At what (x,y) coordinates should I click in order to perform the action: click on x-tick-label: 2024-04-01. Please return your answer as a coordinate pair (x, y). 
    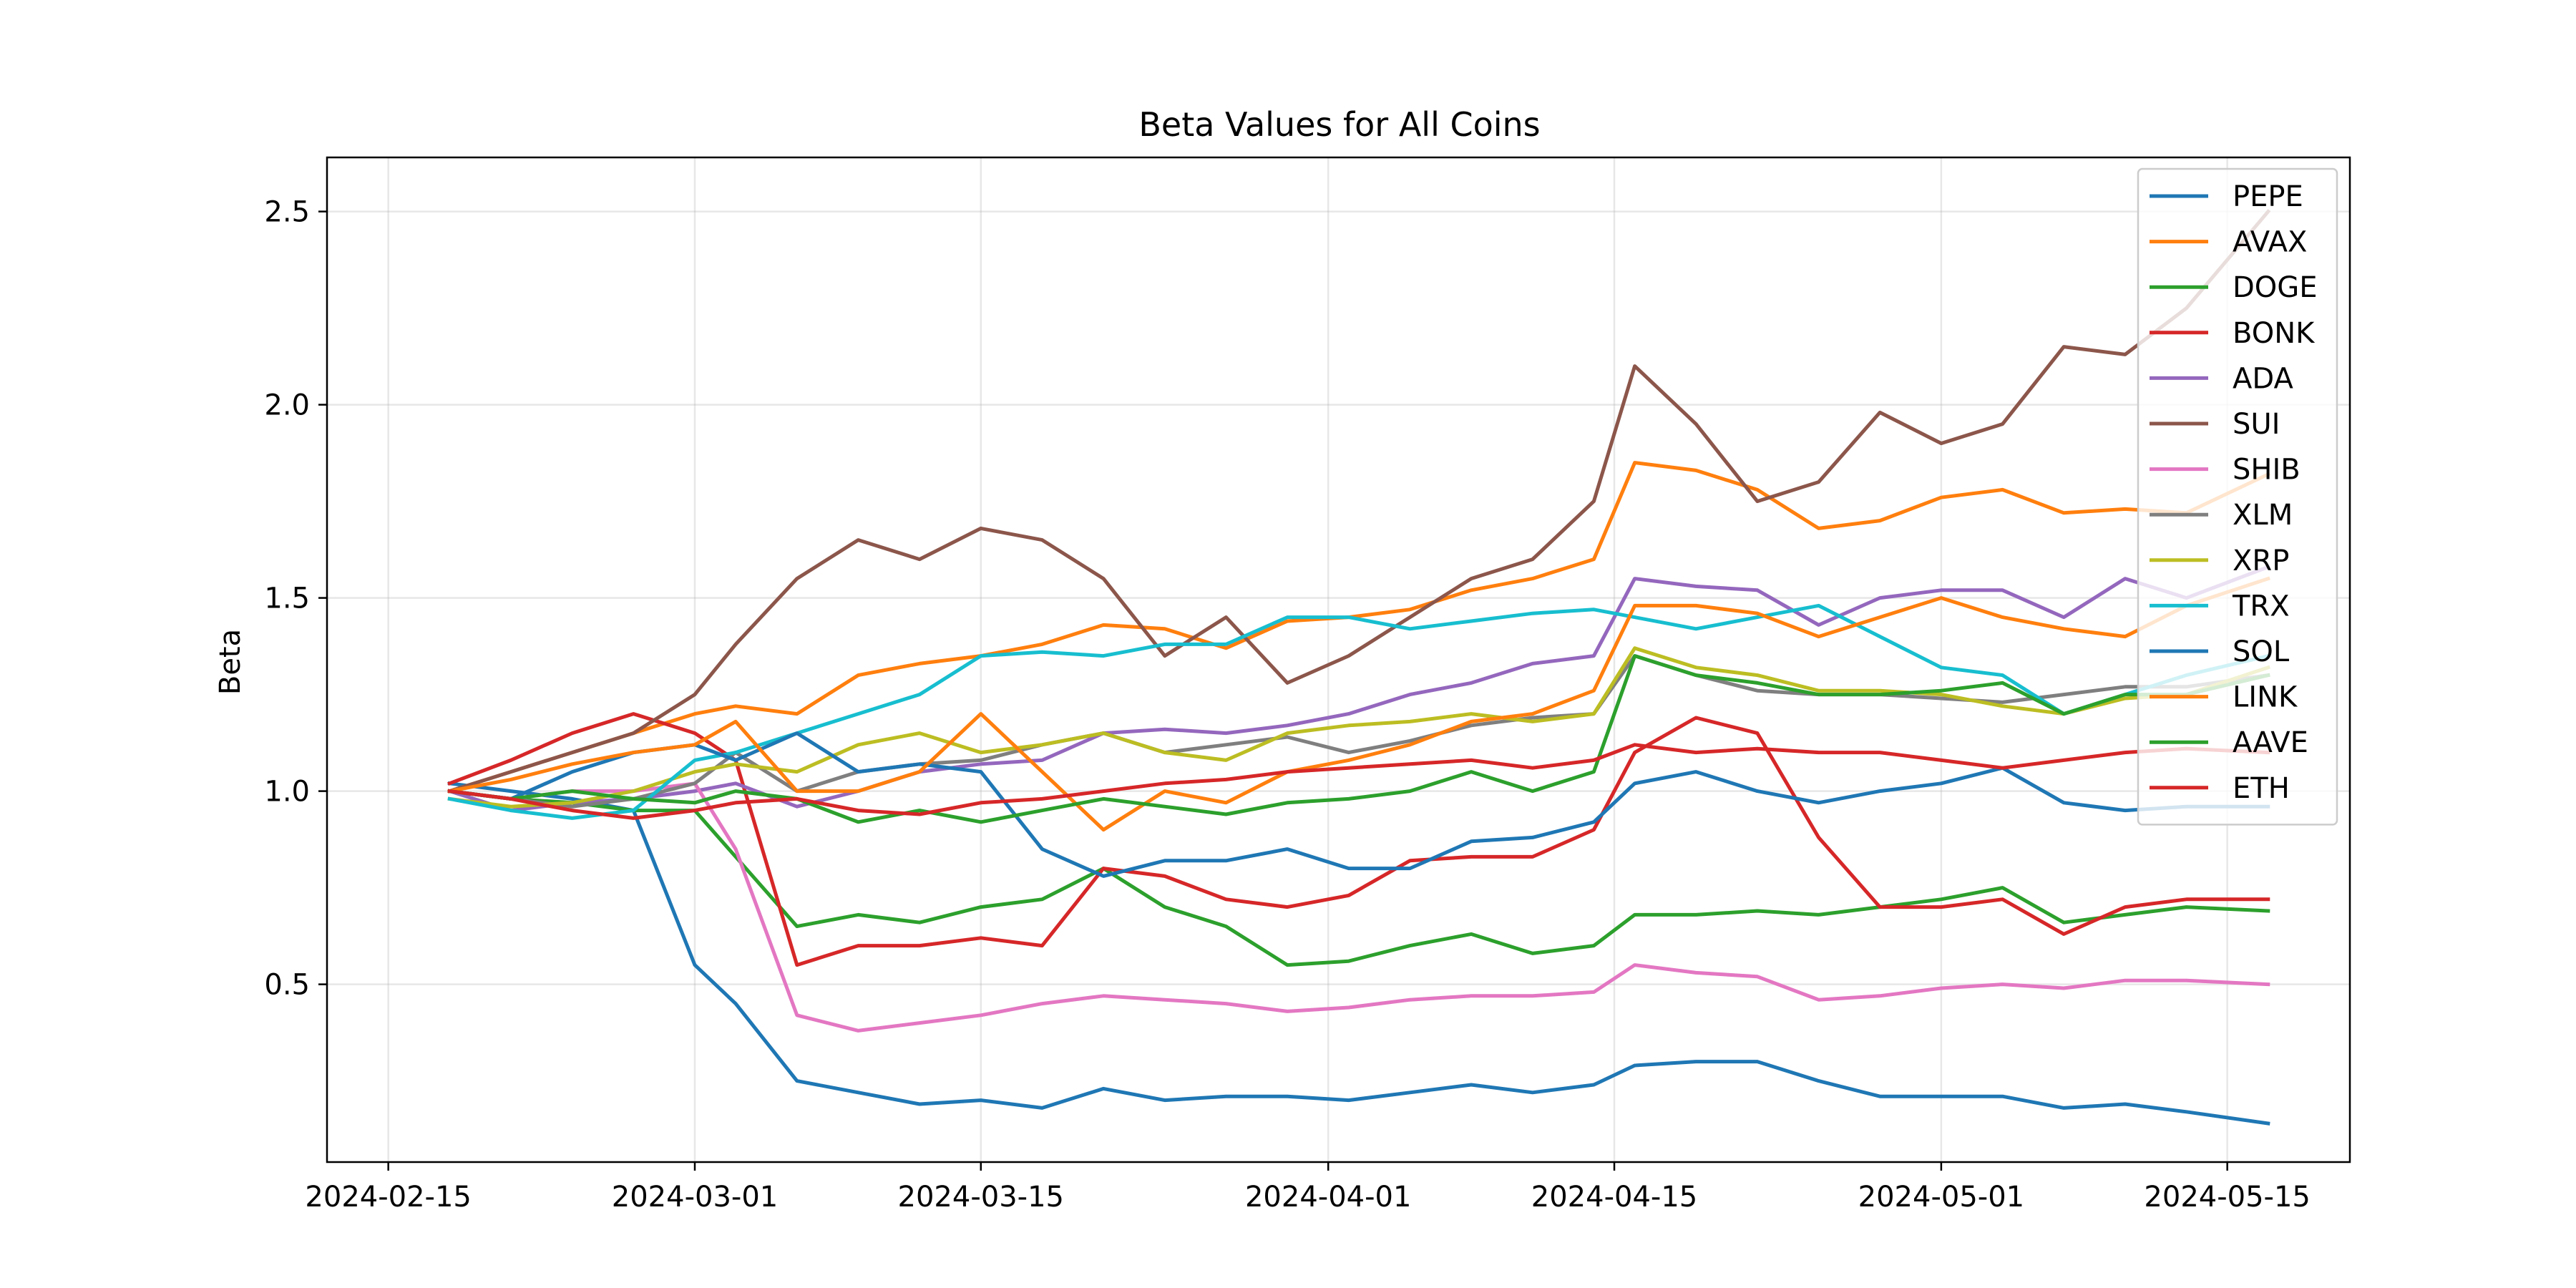
    Looking at the image, I should click on (1328, 1197).